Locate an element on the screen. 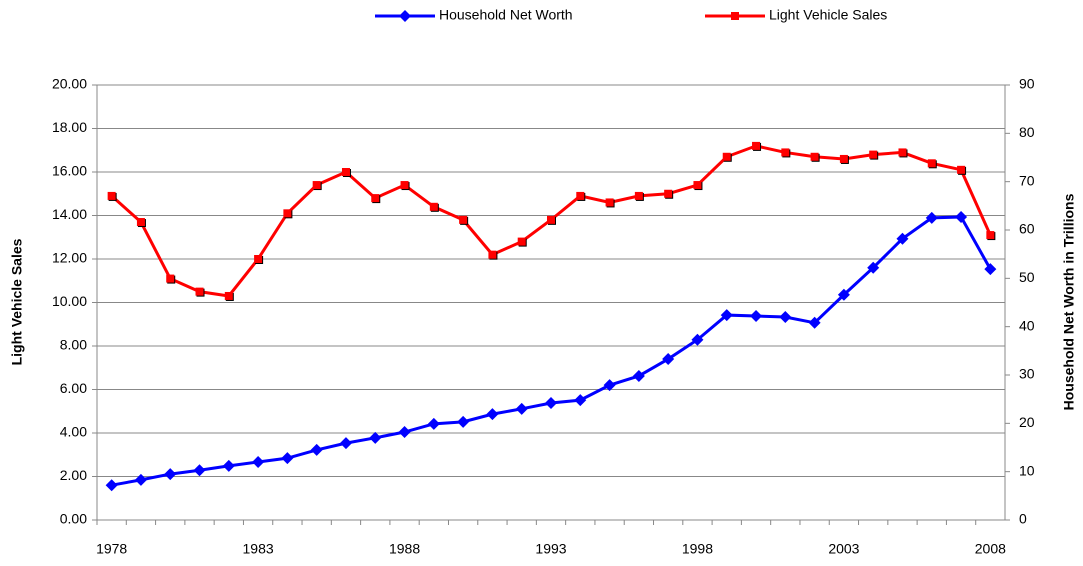 This screenshot has height=566, width=1083. y-tick-label: 0.00 is located at coordinates (73, 519).